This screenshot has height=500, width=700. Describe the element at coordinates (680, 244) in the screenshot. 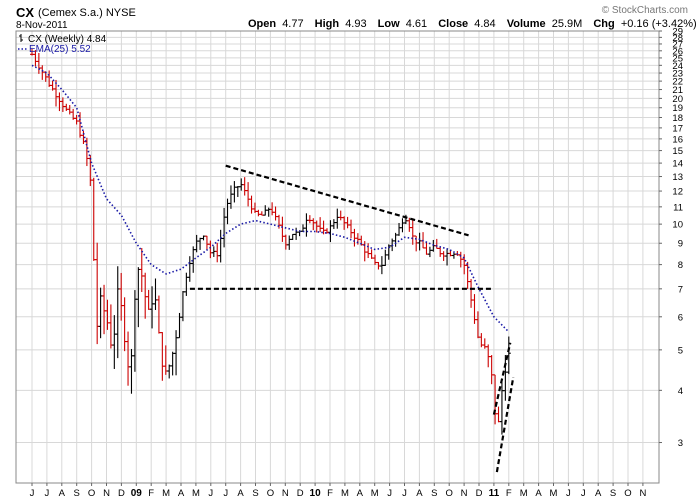

I see `y-tick-label: 9` at that location.